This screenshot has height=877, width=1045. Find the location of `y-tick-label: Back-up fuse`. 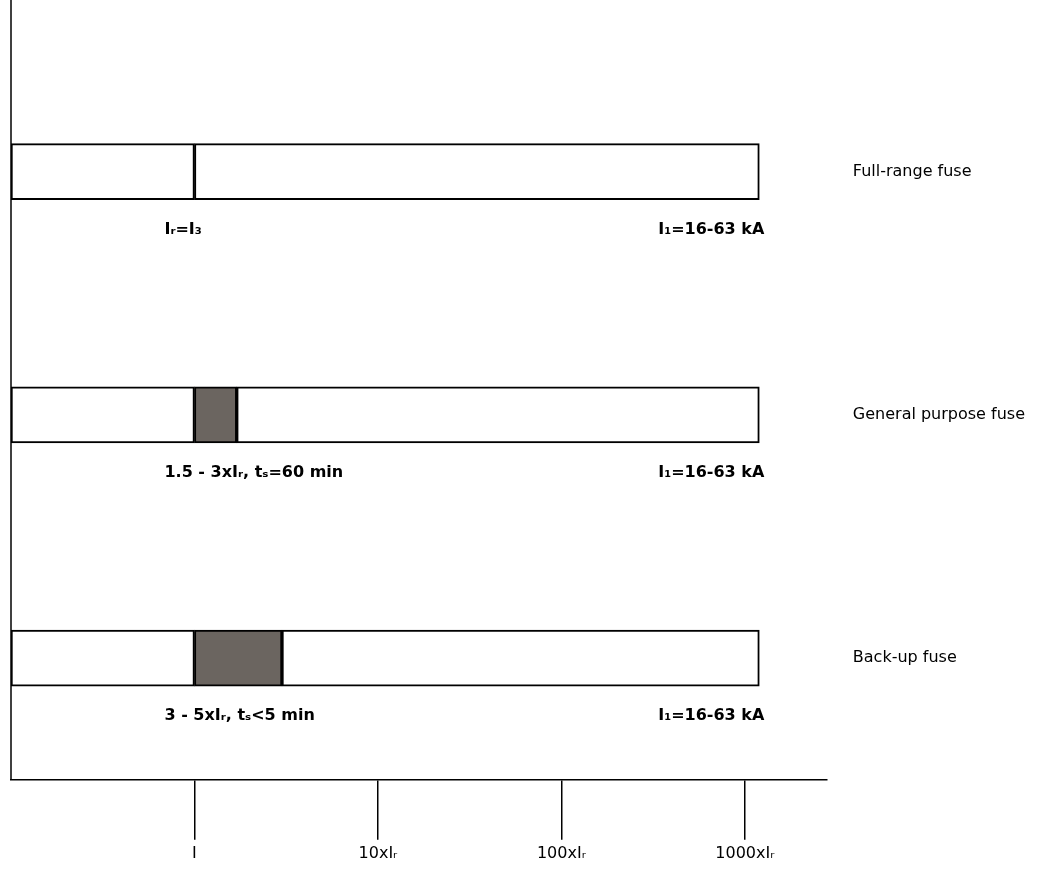

y-tick-label: Back-up fuse is located at coordinates (904, 657).